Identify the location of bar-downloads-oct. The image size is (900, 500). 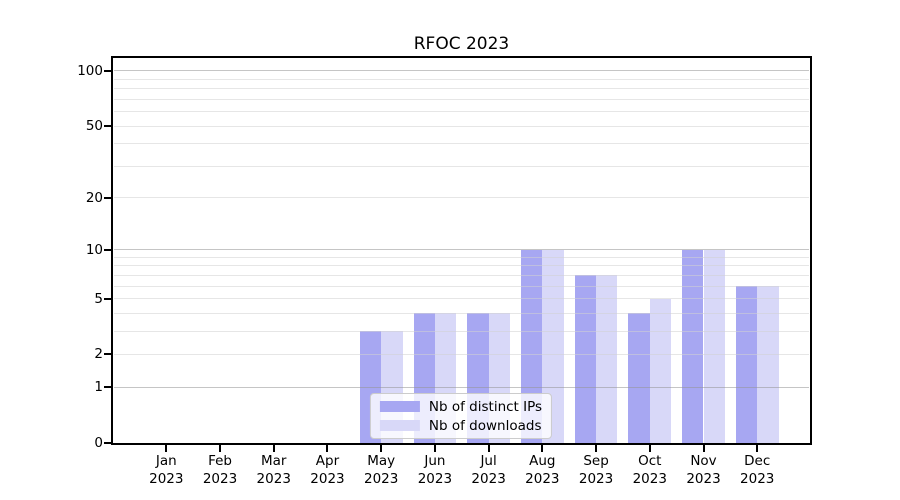
(660, 370).